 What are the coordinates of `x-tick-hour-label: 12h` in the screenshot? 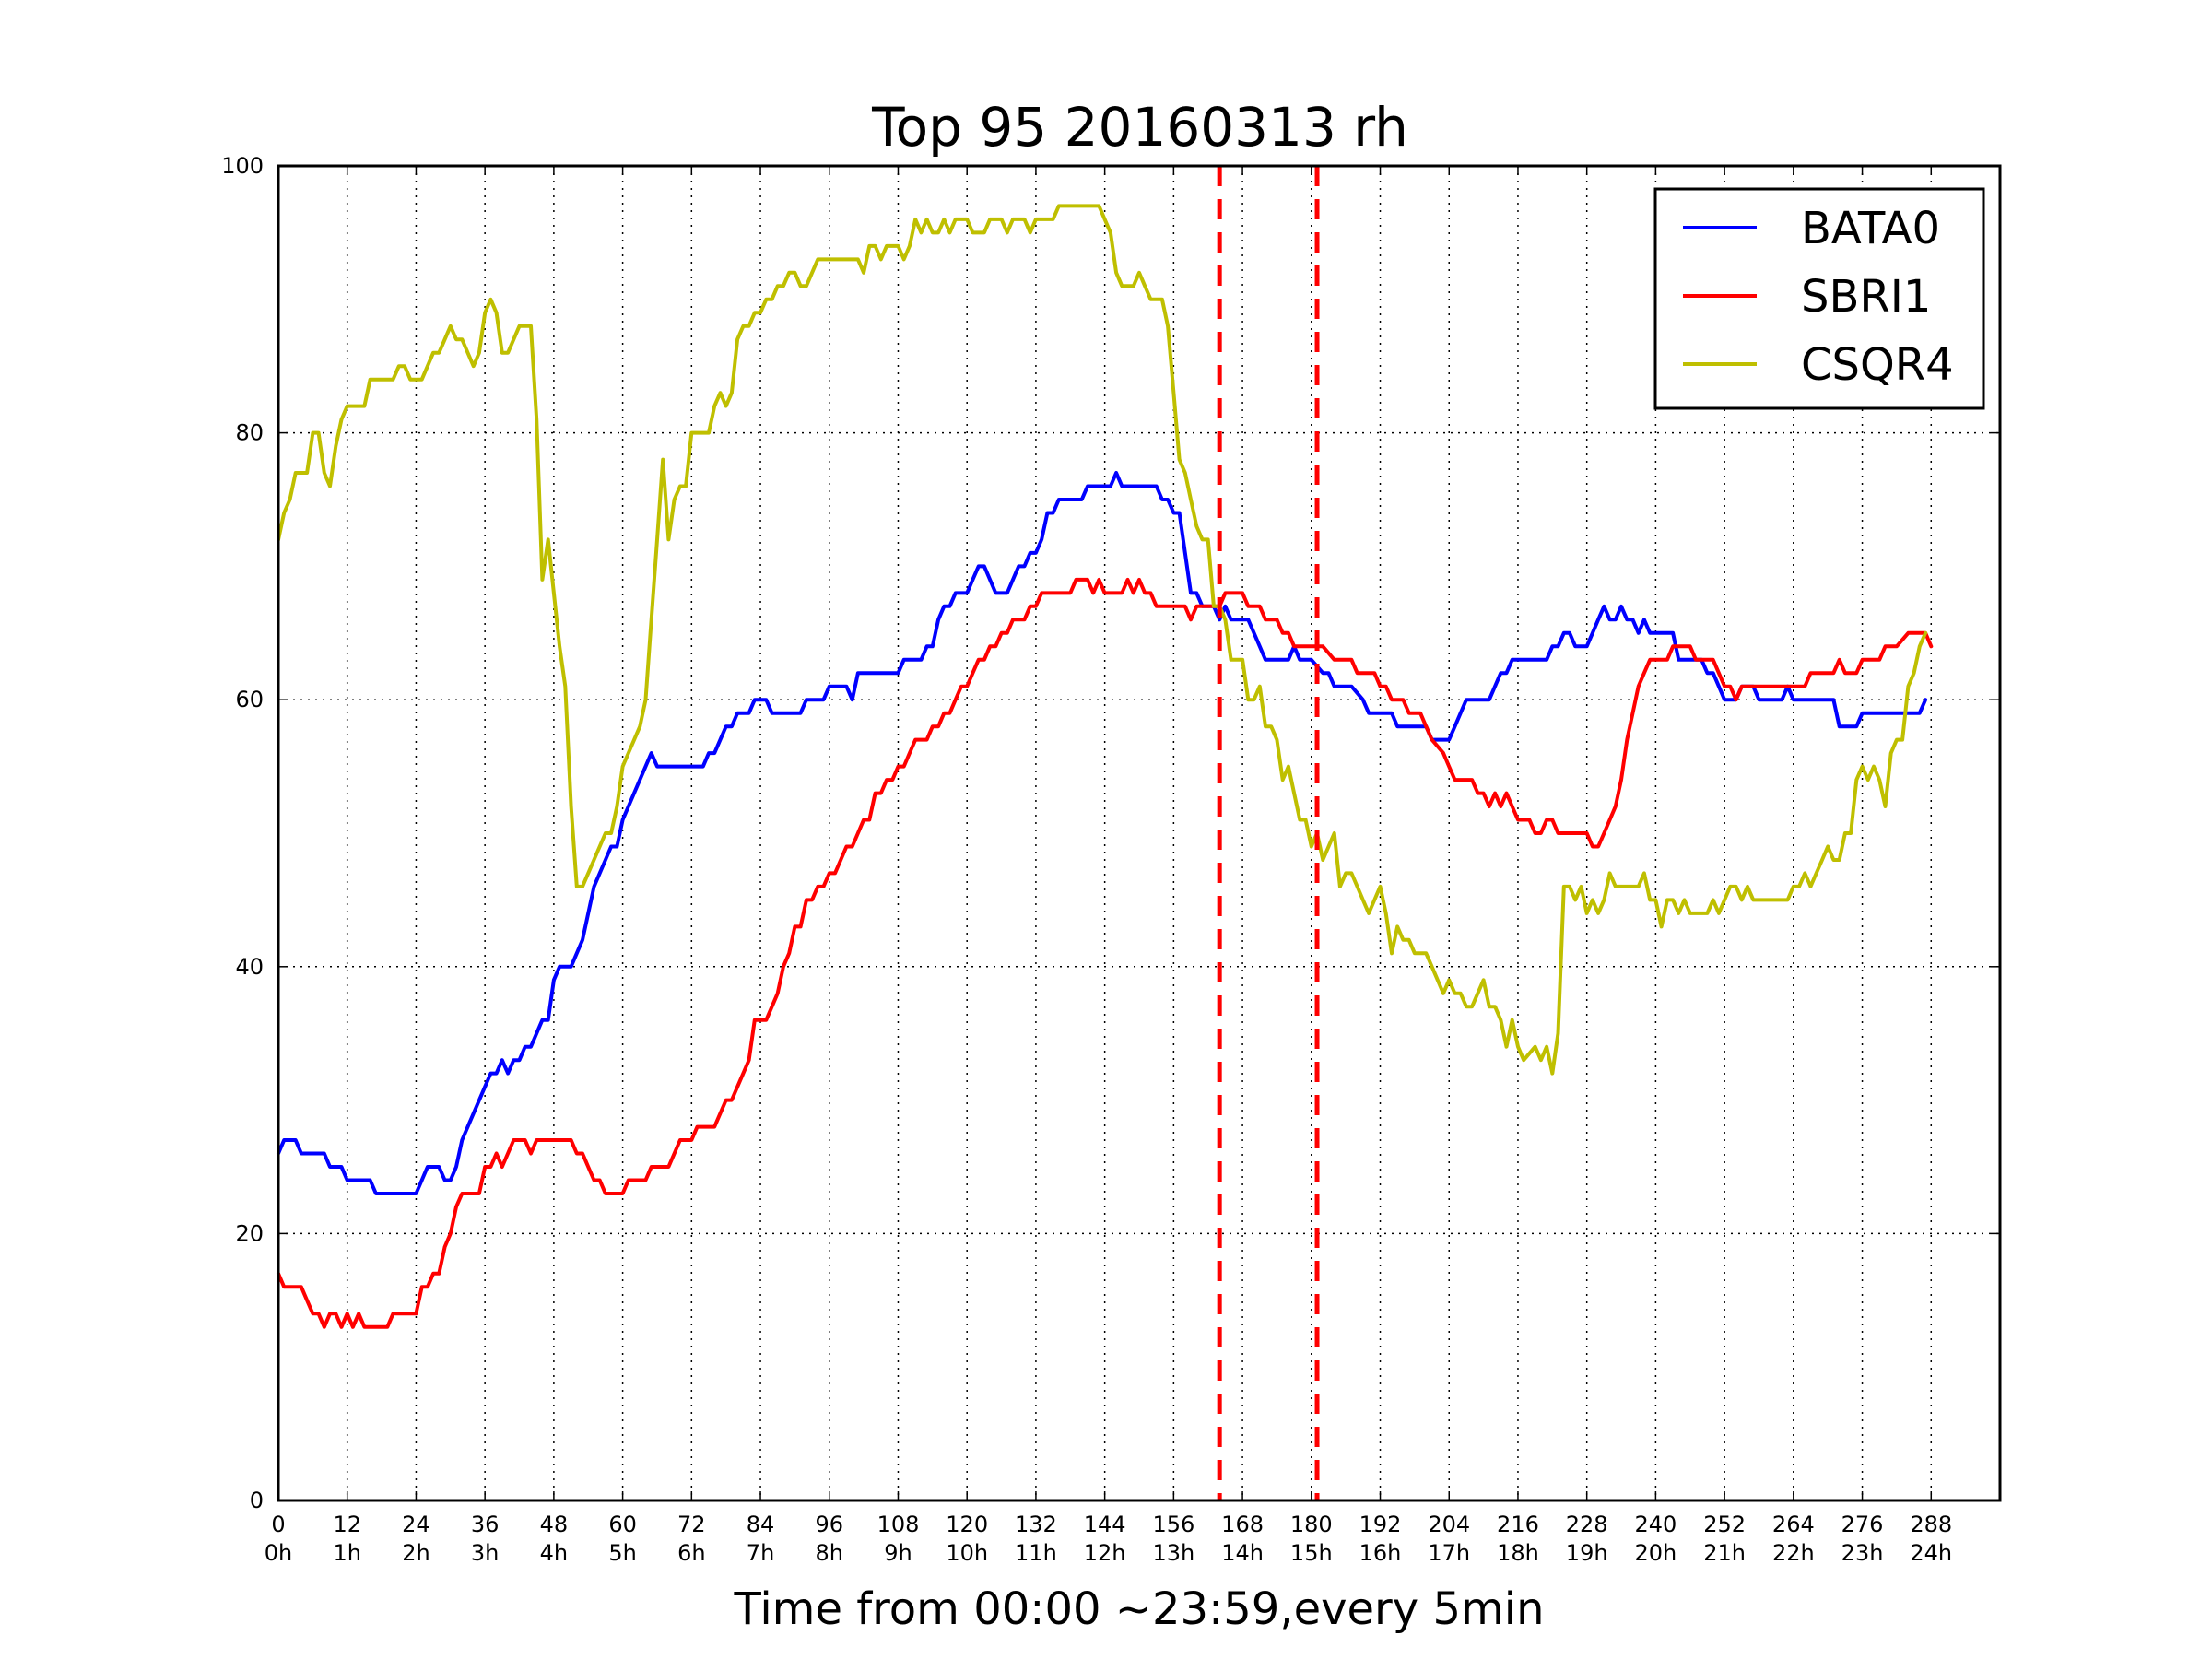 It's located at (1105, 1553).